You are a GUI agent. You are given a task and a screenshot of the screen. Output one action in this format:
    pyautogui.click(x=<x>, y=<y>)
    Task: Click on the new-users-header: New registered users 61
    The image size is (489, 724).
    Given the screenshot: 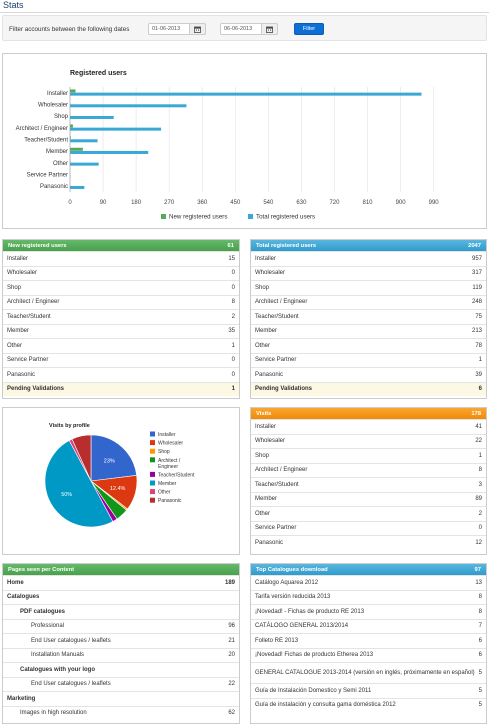 What is the action you would take?
    pyautogui.click(x=121, y=245)
    